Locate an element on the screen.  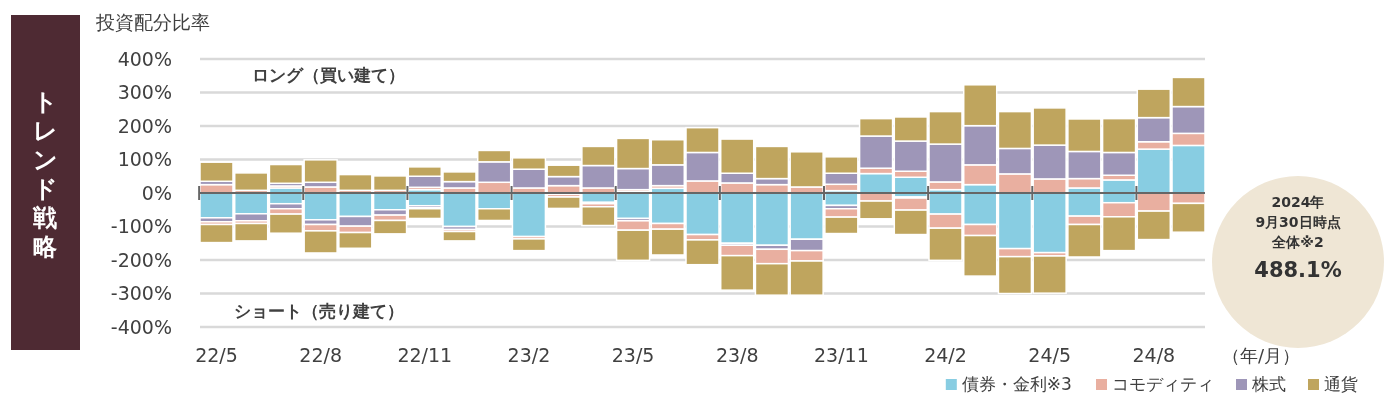
x-tick-label: 22/5 is located at coordinates (216, 355).